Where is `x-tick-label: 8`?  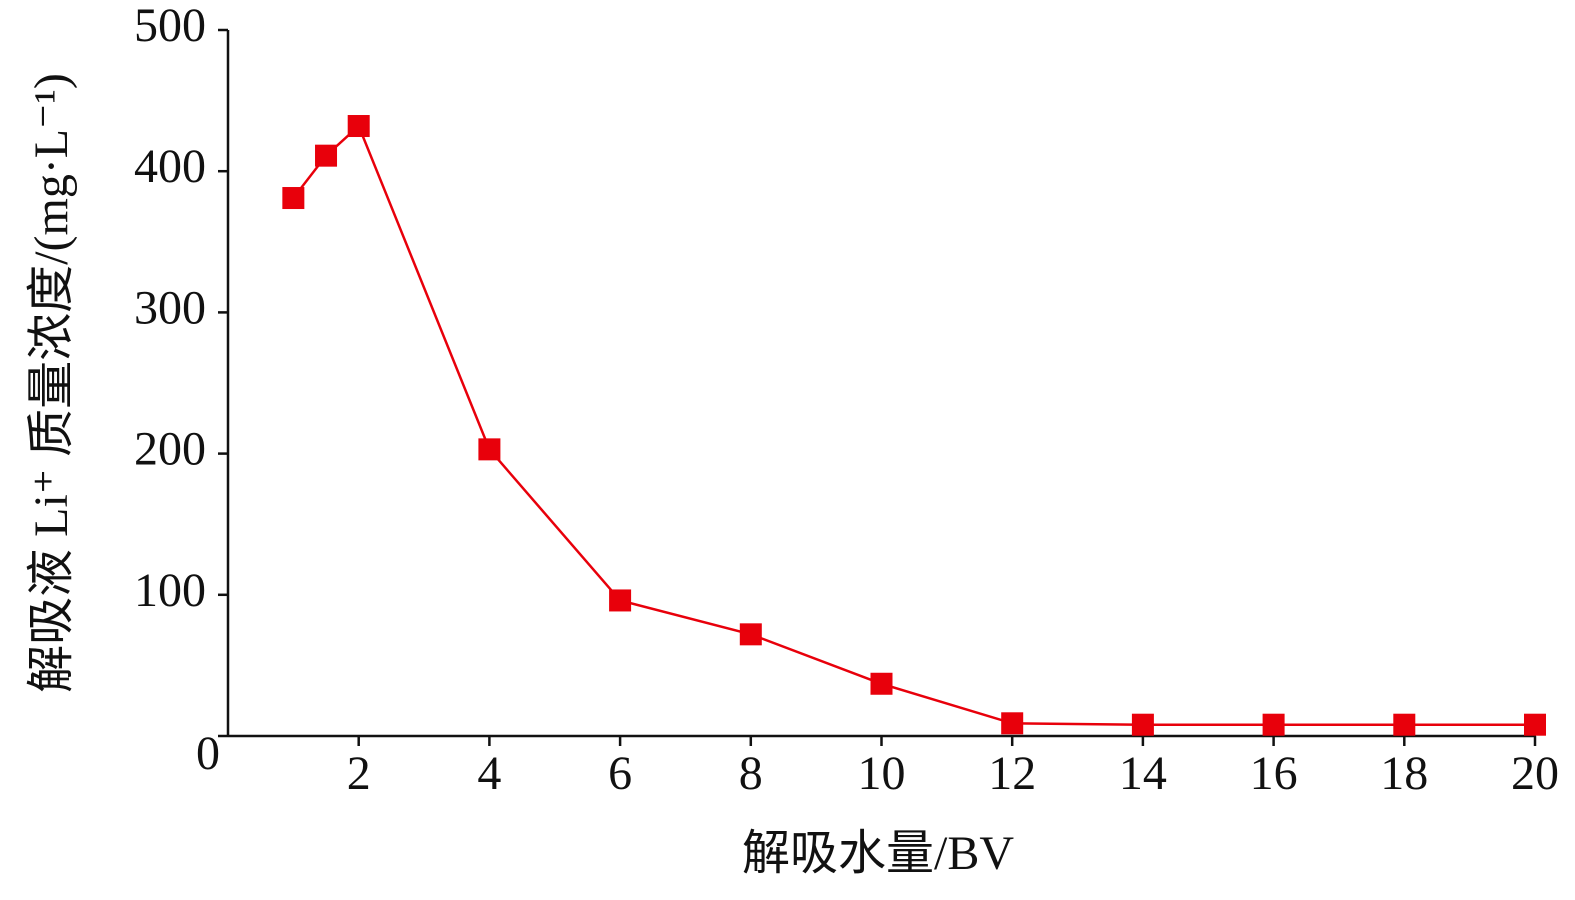
x-tick-label: 8 is located at coordinates (751, 773).